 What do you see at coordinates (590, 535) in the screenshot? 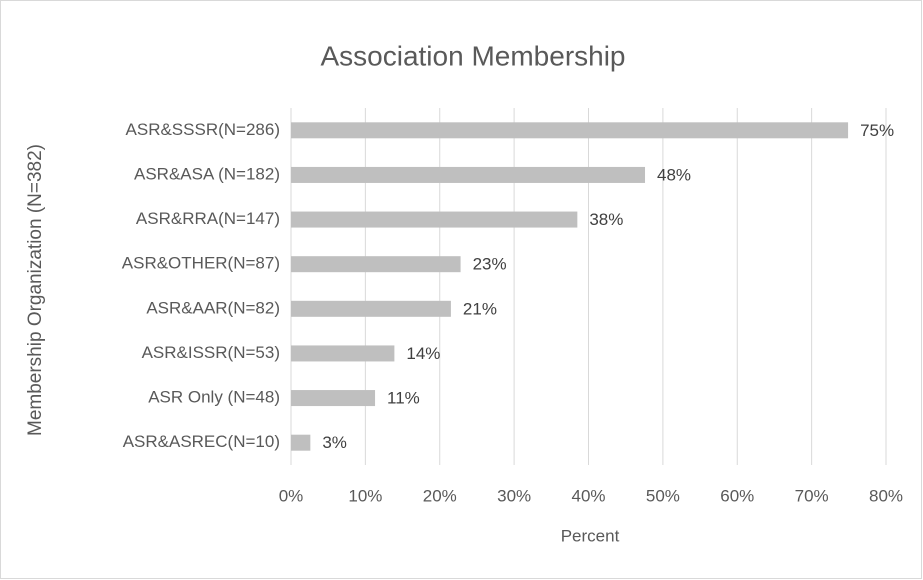
I see `x-axis-label: Percent` at bounding box center [590, 535].